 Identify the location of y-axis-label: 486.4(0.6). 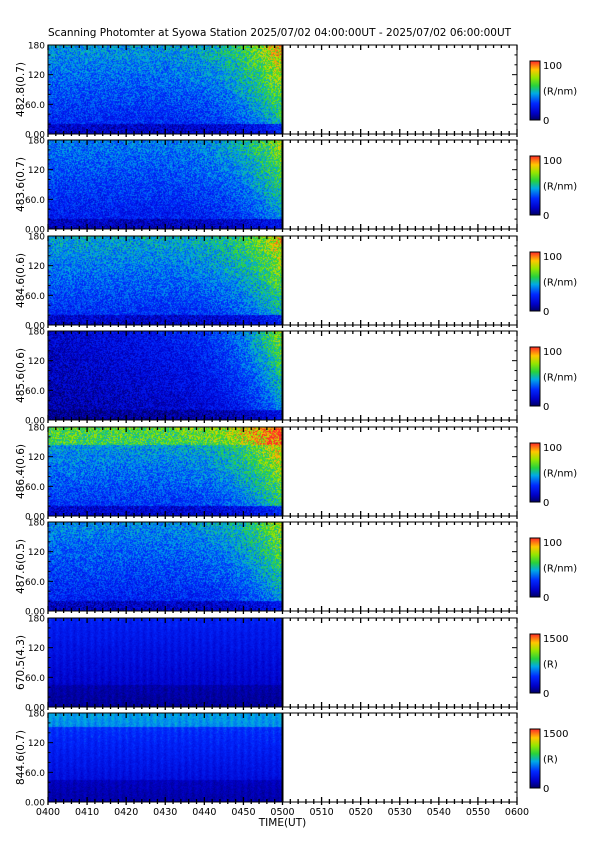
(21, 471).